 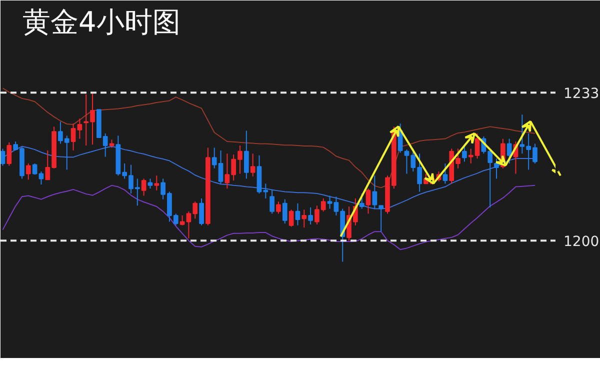 What do you see at coordinates (101, 22) in the screenshot?
I see `chart-title: 黄金4小时图` at bounding box center [101, 22].